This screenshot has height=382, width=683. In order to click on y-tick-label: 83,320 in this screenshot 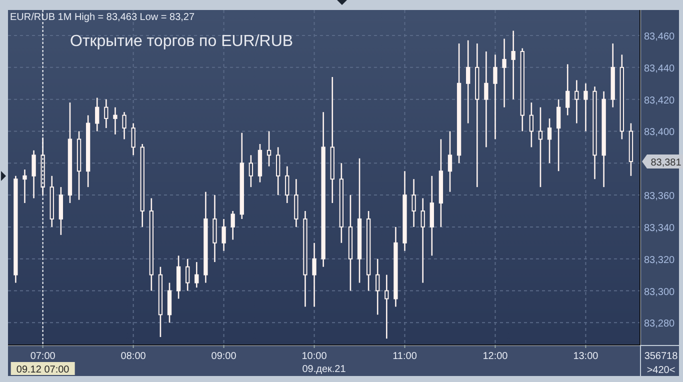, I will do `click(660, 260)`.